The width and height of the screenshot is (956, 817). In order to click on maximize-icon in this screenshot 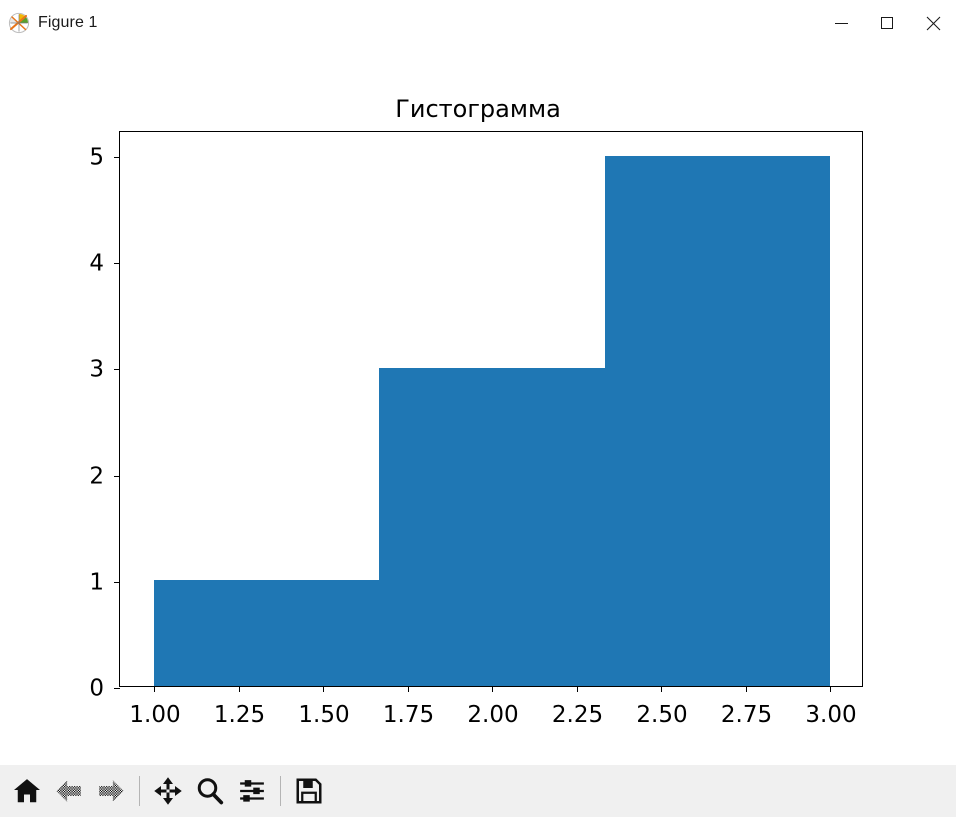, I will do `click(887, 23)`.